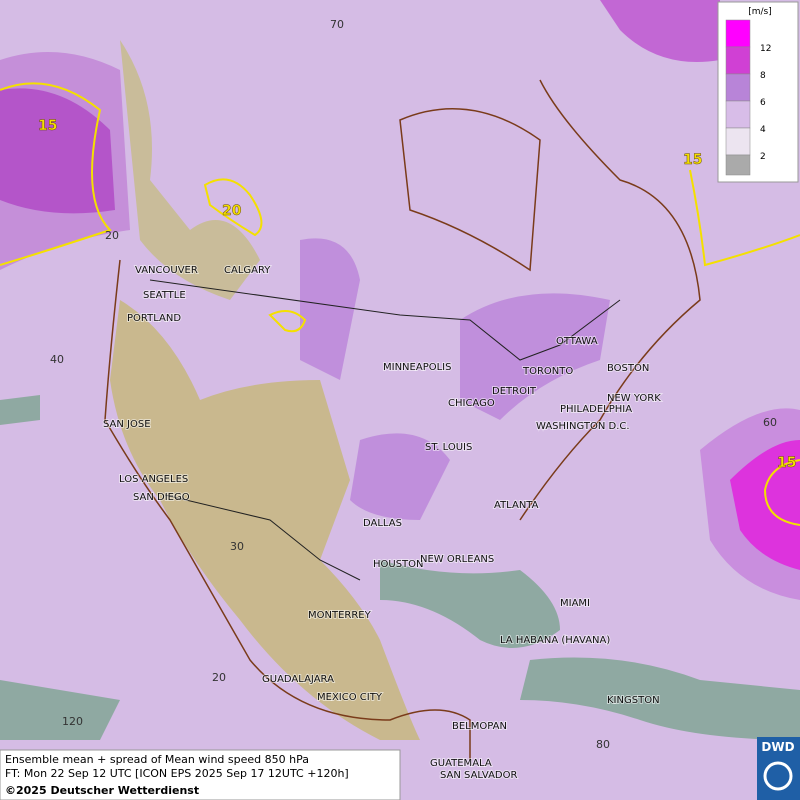 The image size is (800, 800). Describe the element at coordinates (478, 775) in the screenshot. I see `city-label: SAN SALVADOR` at that location.